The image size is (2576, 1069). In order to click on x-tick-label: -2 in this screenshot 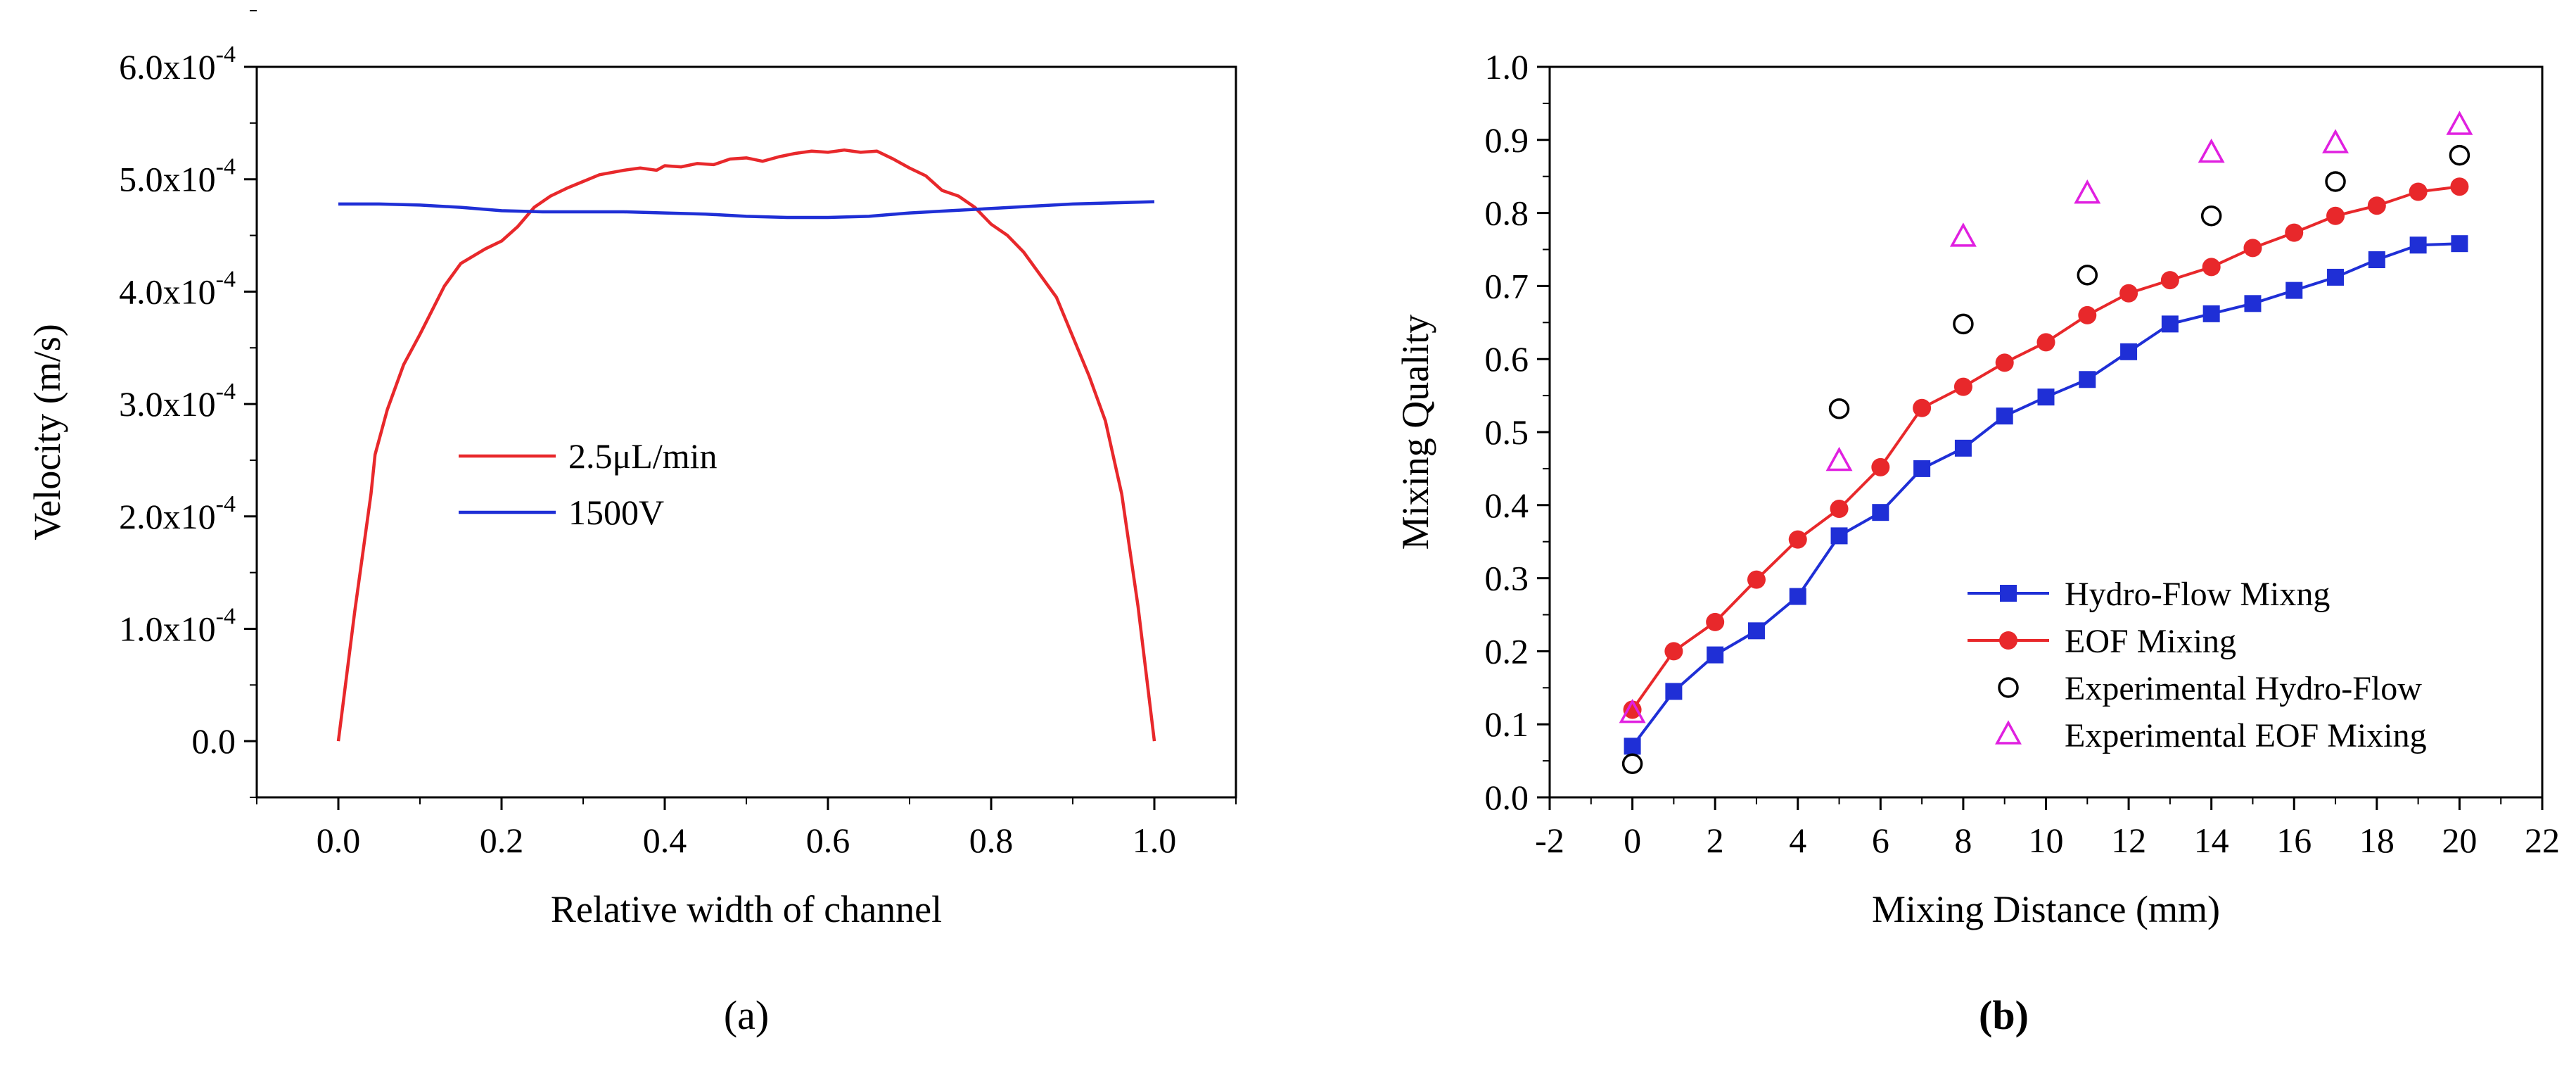, I will do `click(1549, 840)`.